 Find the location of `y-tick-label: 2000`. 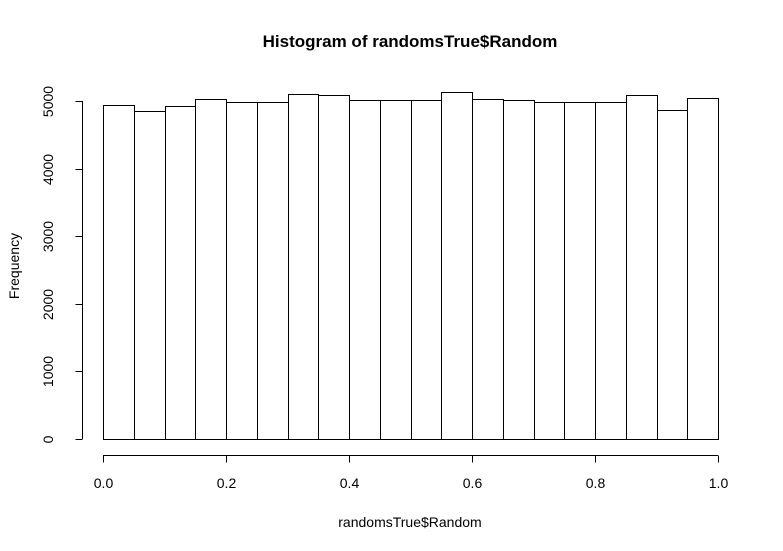

y-tick-label: 2000 is located at coordinates (48, 304).